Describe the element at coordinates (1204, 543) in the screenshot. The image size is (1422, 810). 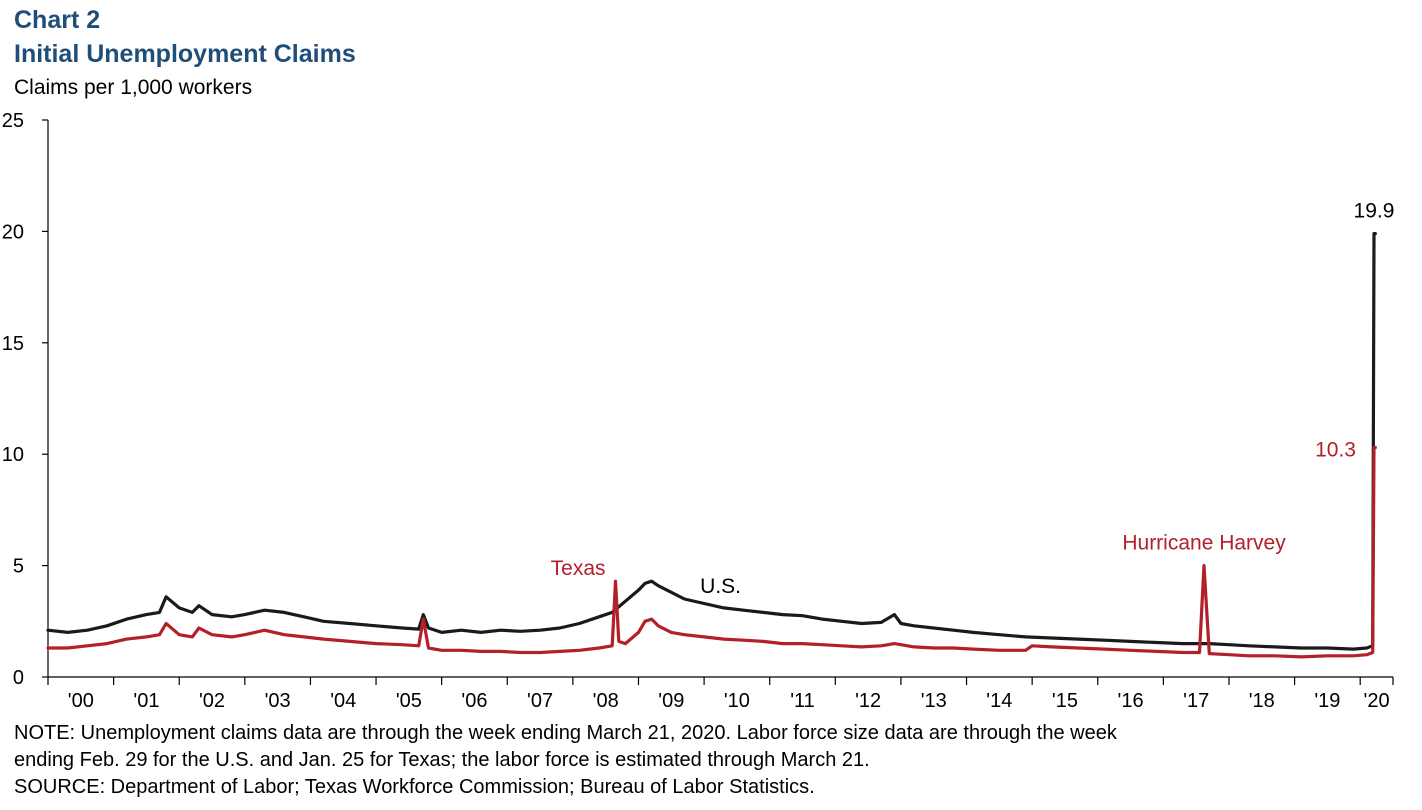
I see `annotation-hurricane-harvey: Hurricane Harvey` at that location.